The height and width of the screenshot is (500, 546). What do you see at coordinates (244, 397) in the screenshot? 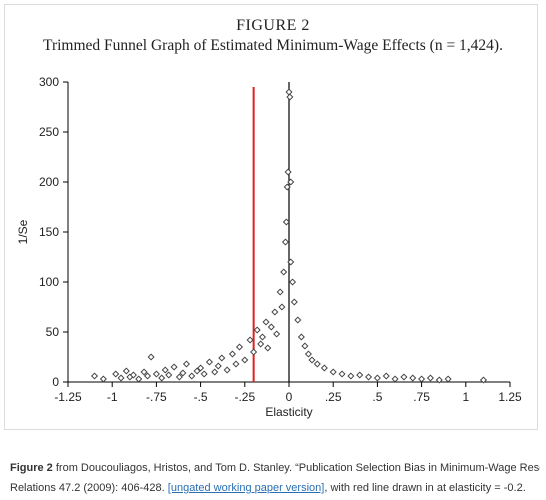
I see `x-tick-label: -.25` at bounding box center [244, 397].